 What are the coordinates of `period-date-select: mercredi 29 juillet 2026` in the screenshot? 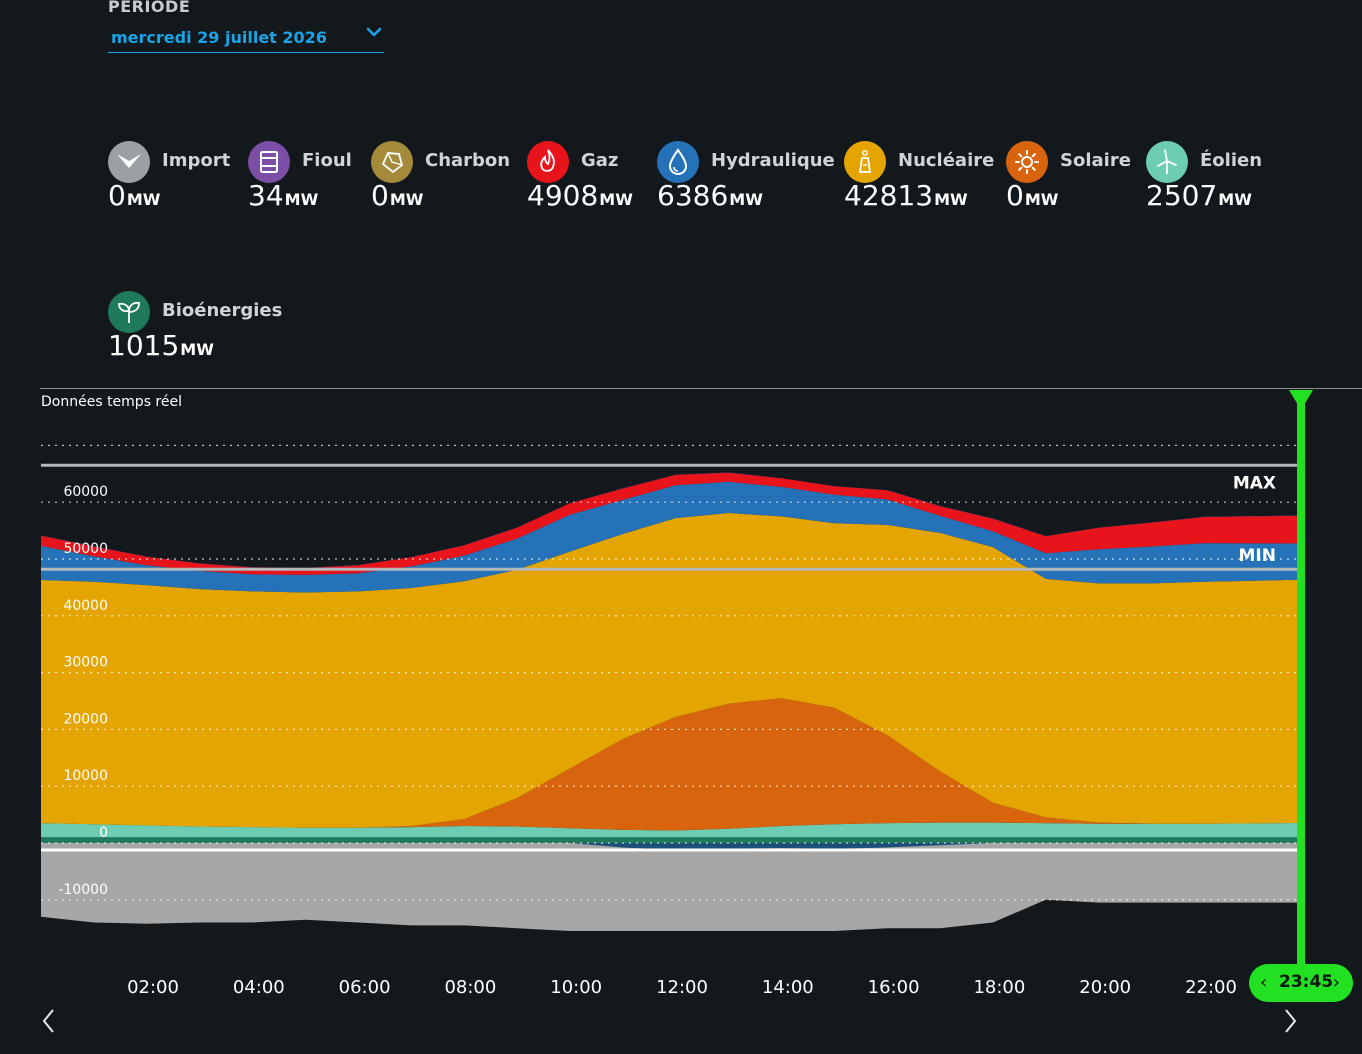 It's located at (246, 39).